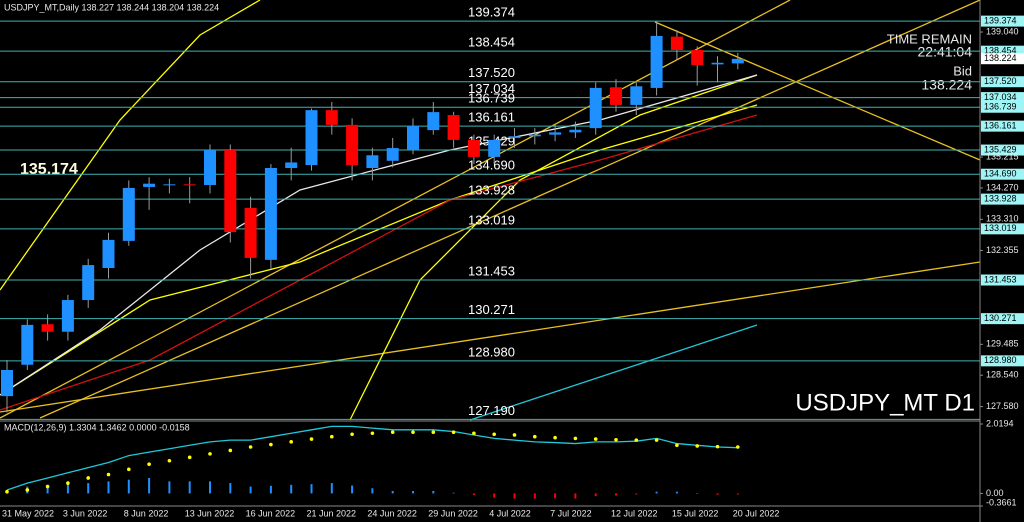 The width and height of the screenshot is (1024, 522). I want to click on level-tag-label: 131.453, so click(1000, 279).